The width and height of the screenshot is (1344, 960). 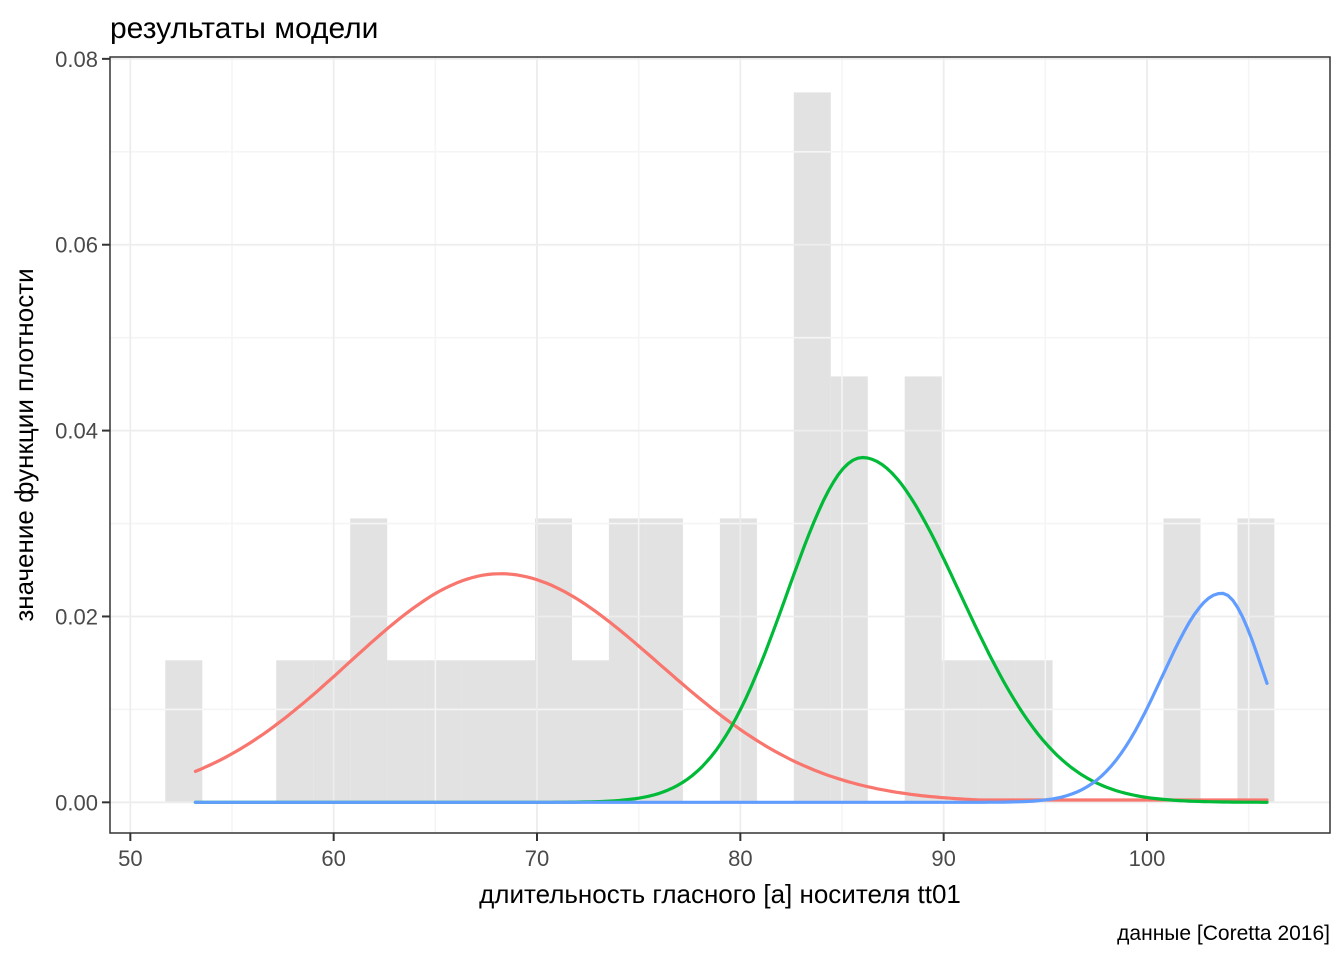 I want to click on plot-title: результаты модели, so click(x=244, y=28).